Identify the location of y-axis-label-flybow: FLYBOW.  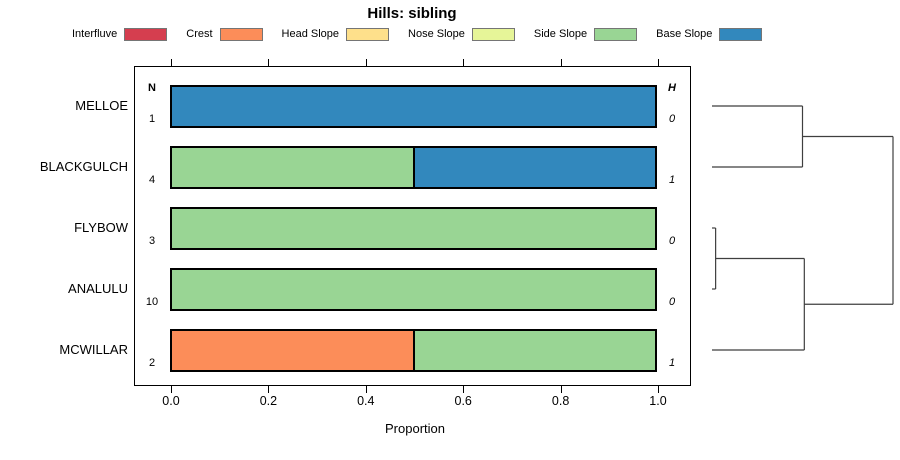
(101, 227).